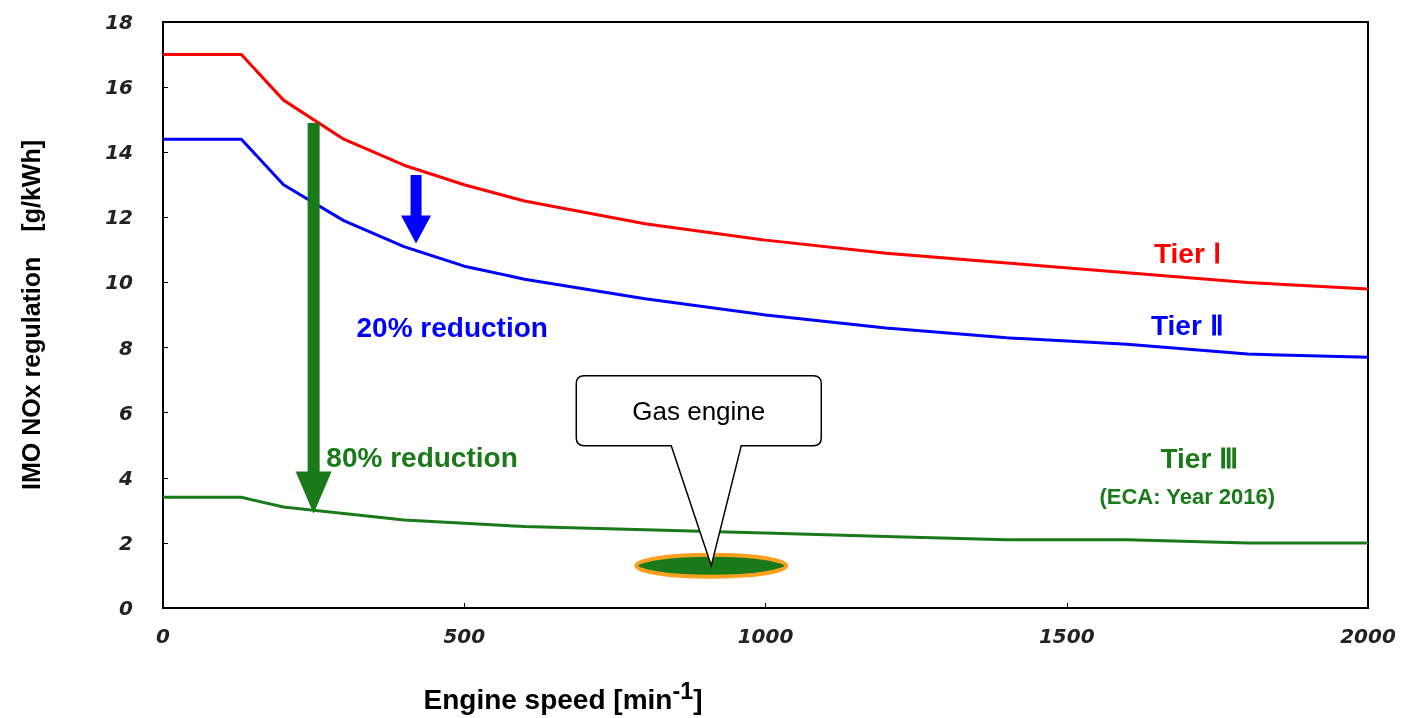 This screenshot has width=1409, height=718. What do you see at coordinates (119, 282) in the screenshot?
I see `y-tick-label: 10` at bounding box center [119, 282].